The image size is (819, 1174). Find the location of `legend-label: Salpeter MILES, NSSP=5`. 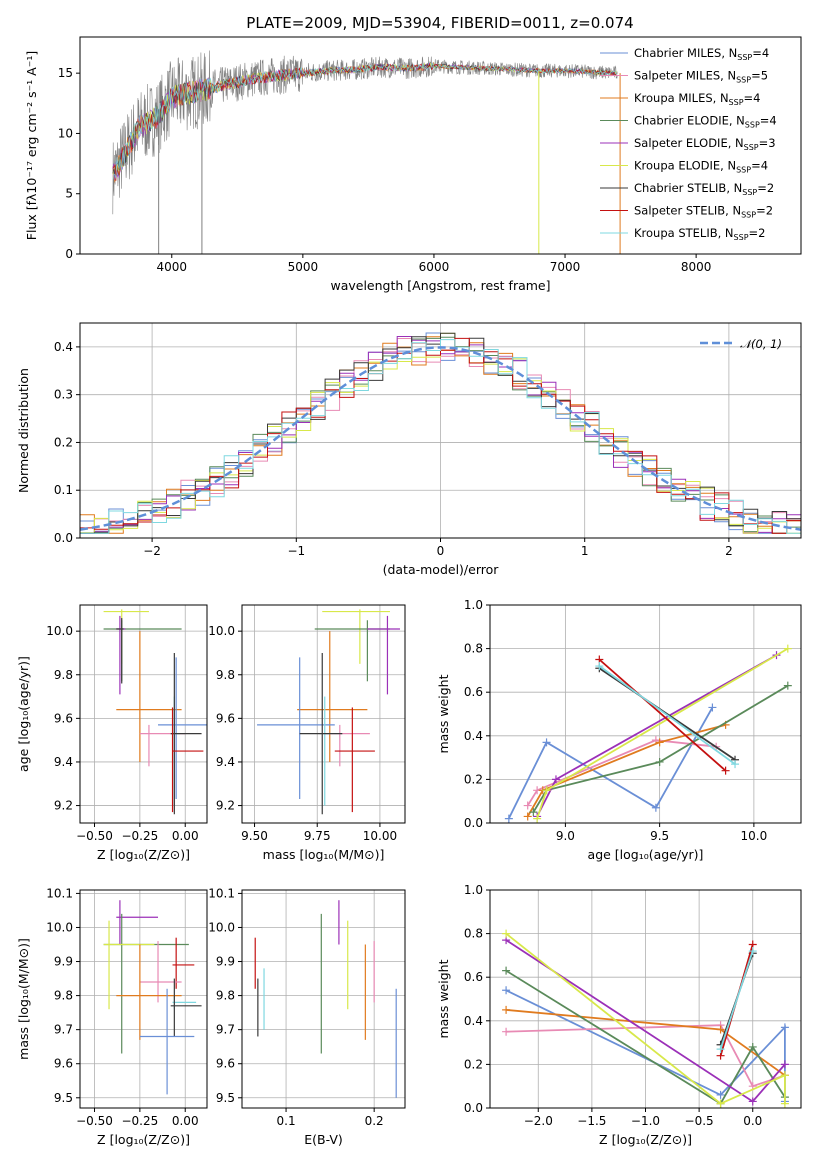

legend-label: Salpeter MILES, NSSP=5 is located at coordinates (701, 77).